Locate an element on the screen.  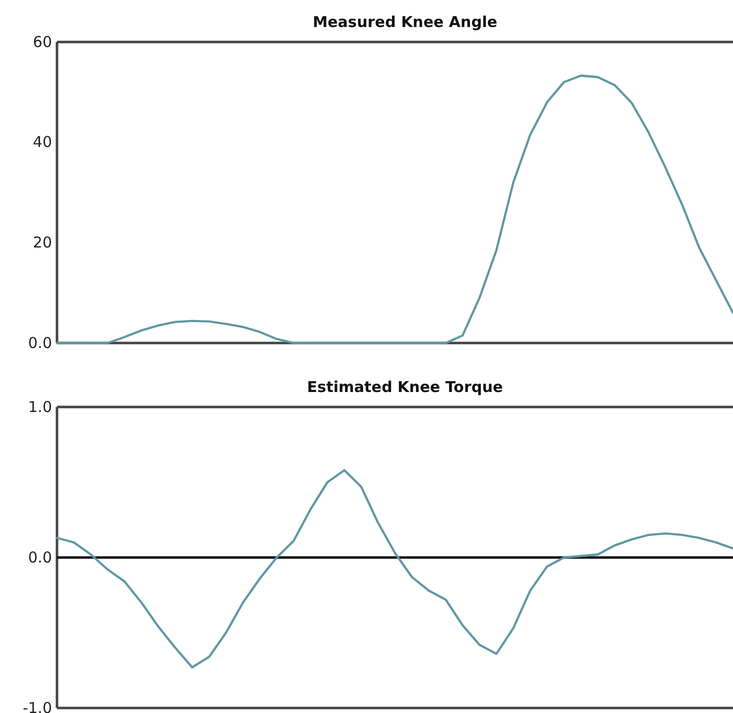
y-tick-label: 40 is located at coordinates (42, 142).